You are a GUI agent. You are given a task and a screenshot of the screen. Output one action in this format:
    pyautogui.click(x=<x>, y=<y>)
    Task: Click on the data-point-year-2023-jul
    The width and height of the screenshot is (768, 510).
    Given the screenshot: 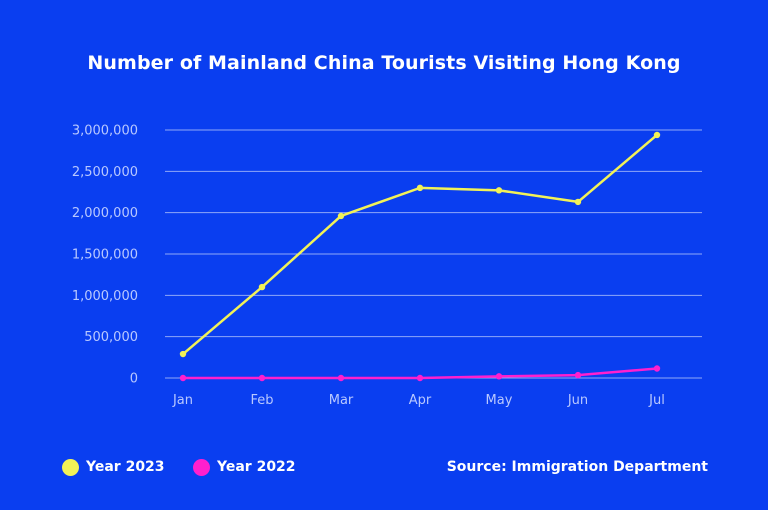 What is the action you would take?
    pyautogui.click(x=657, y=135)
    